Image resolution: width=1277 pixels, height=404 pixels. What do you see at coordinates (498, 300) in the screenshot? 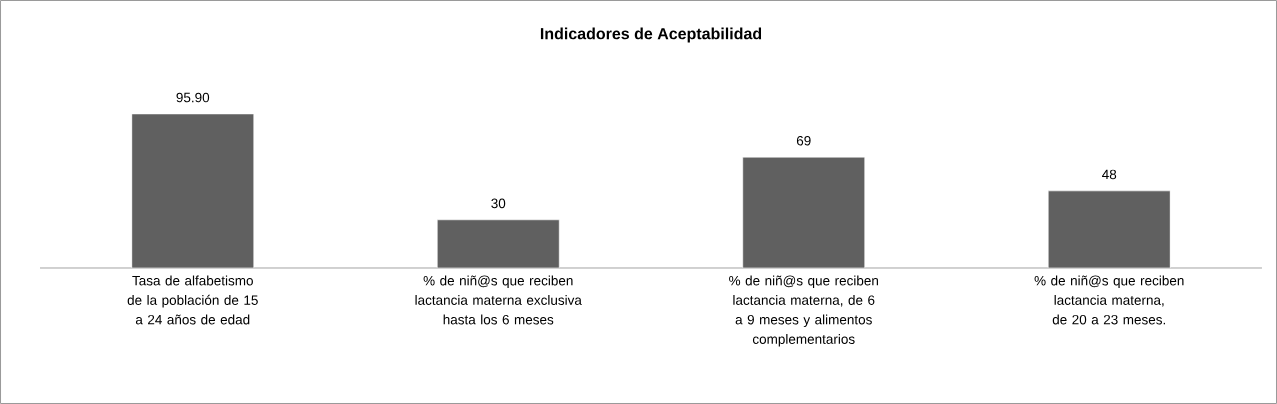
I see `x-tick-label: % de niñ@s que reciben lactancia materna exclusiva hasta los 6 meses` at bounding box center [498, 300].